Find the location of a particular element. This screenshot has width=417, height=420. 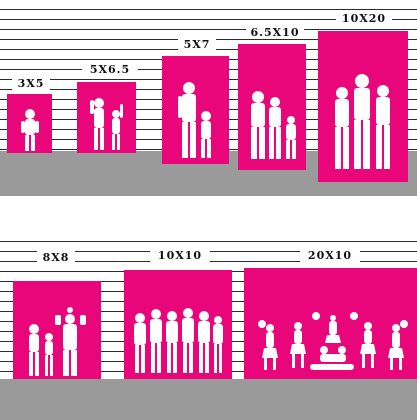

label-8x8: 8X8 is located at coordinates (56, 257).